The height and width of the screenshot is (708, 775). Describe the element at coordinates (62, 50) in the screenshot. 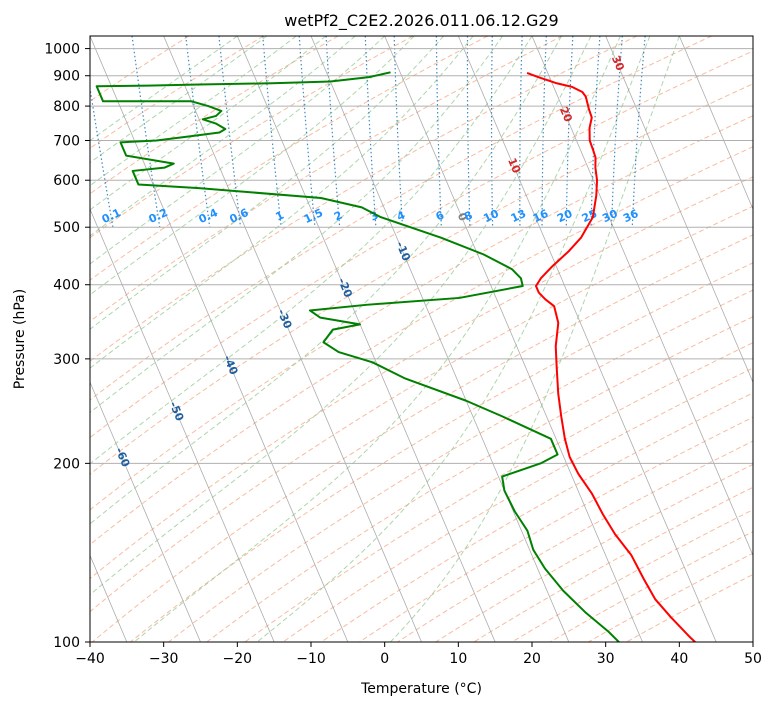

I see `y-tick-label: 1000` at that location.